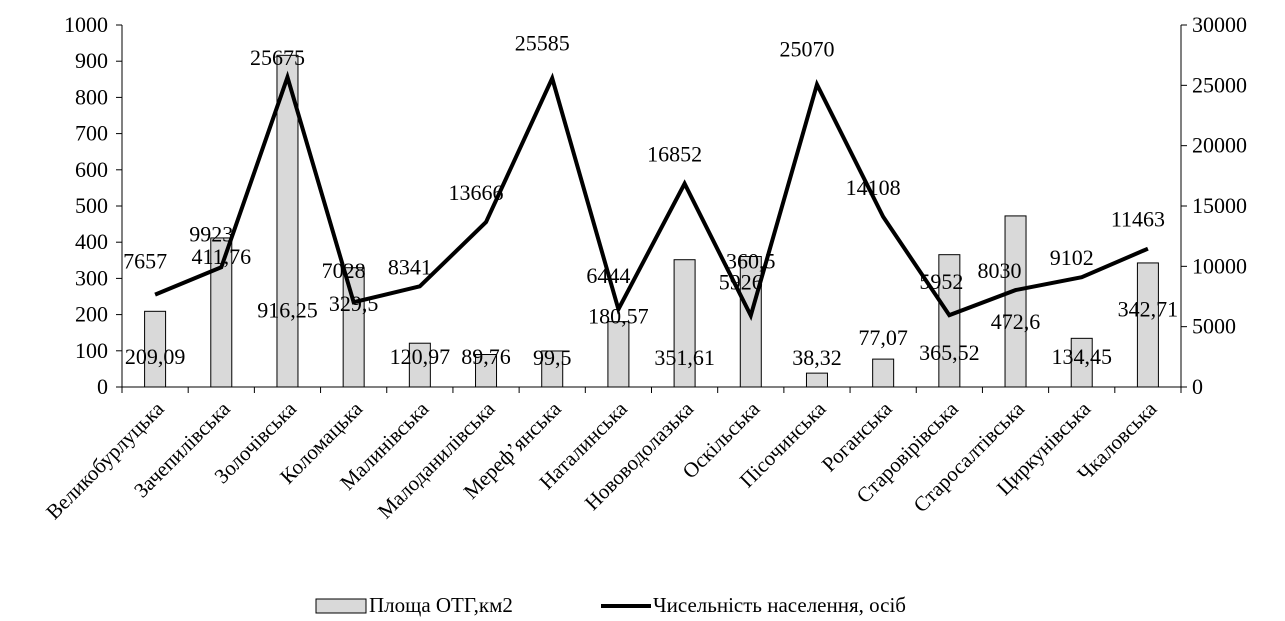 The height and width of the screenshot is (621, 1285). Describe the element at coordinates (806, 48) in the screenshot. I see `line-data-label: 25070` at that location.